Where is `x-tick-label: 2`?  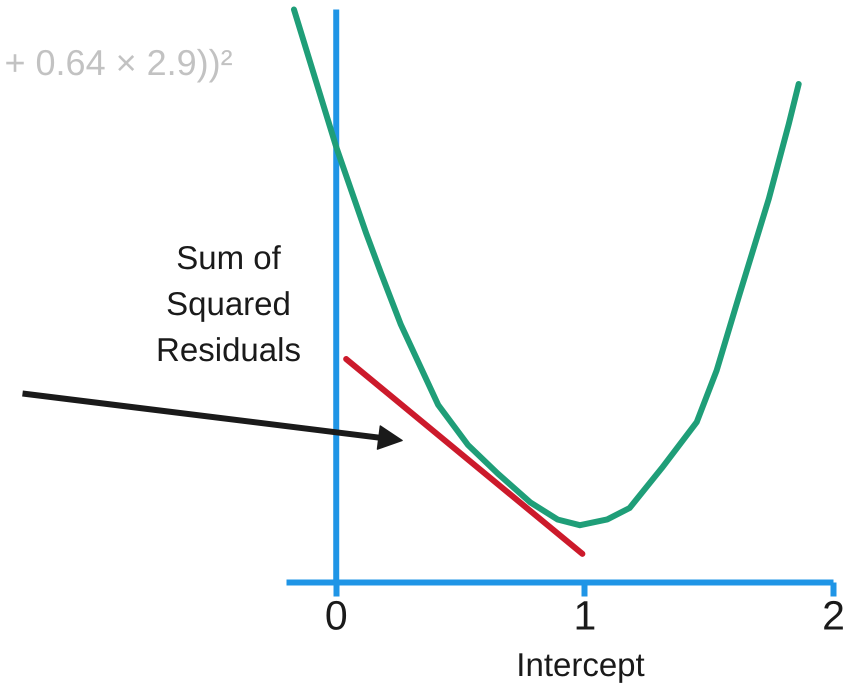 x-tick-label: 2 is located at coordinates (833, 615).